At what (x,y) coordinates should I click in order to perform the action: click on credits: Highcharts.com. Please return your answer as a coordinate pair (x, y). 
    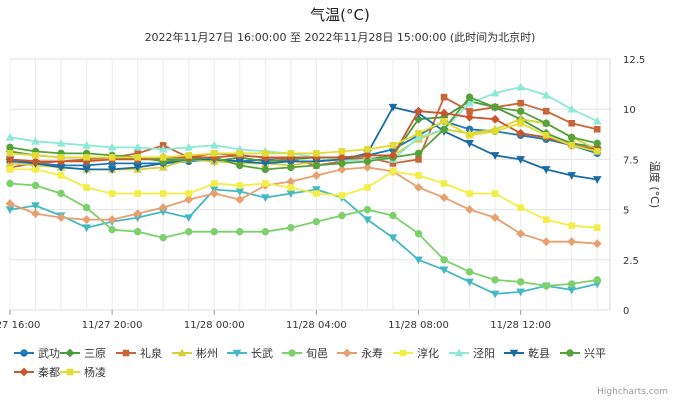
    Looking at the image, I should click on (632, 392).